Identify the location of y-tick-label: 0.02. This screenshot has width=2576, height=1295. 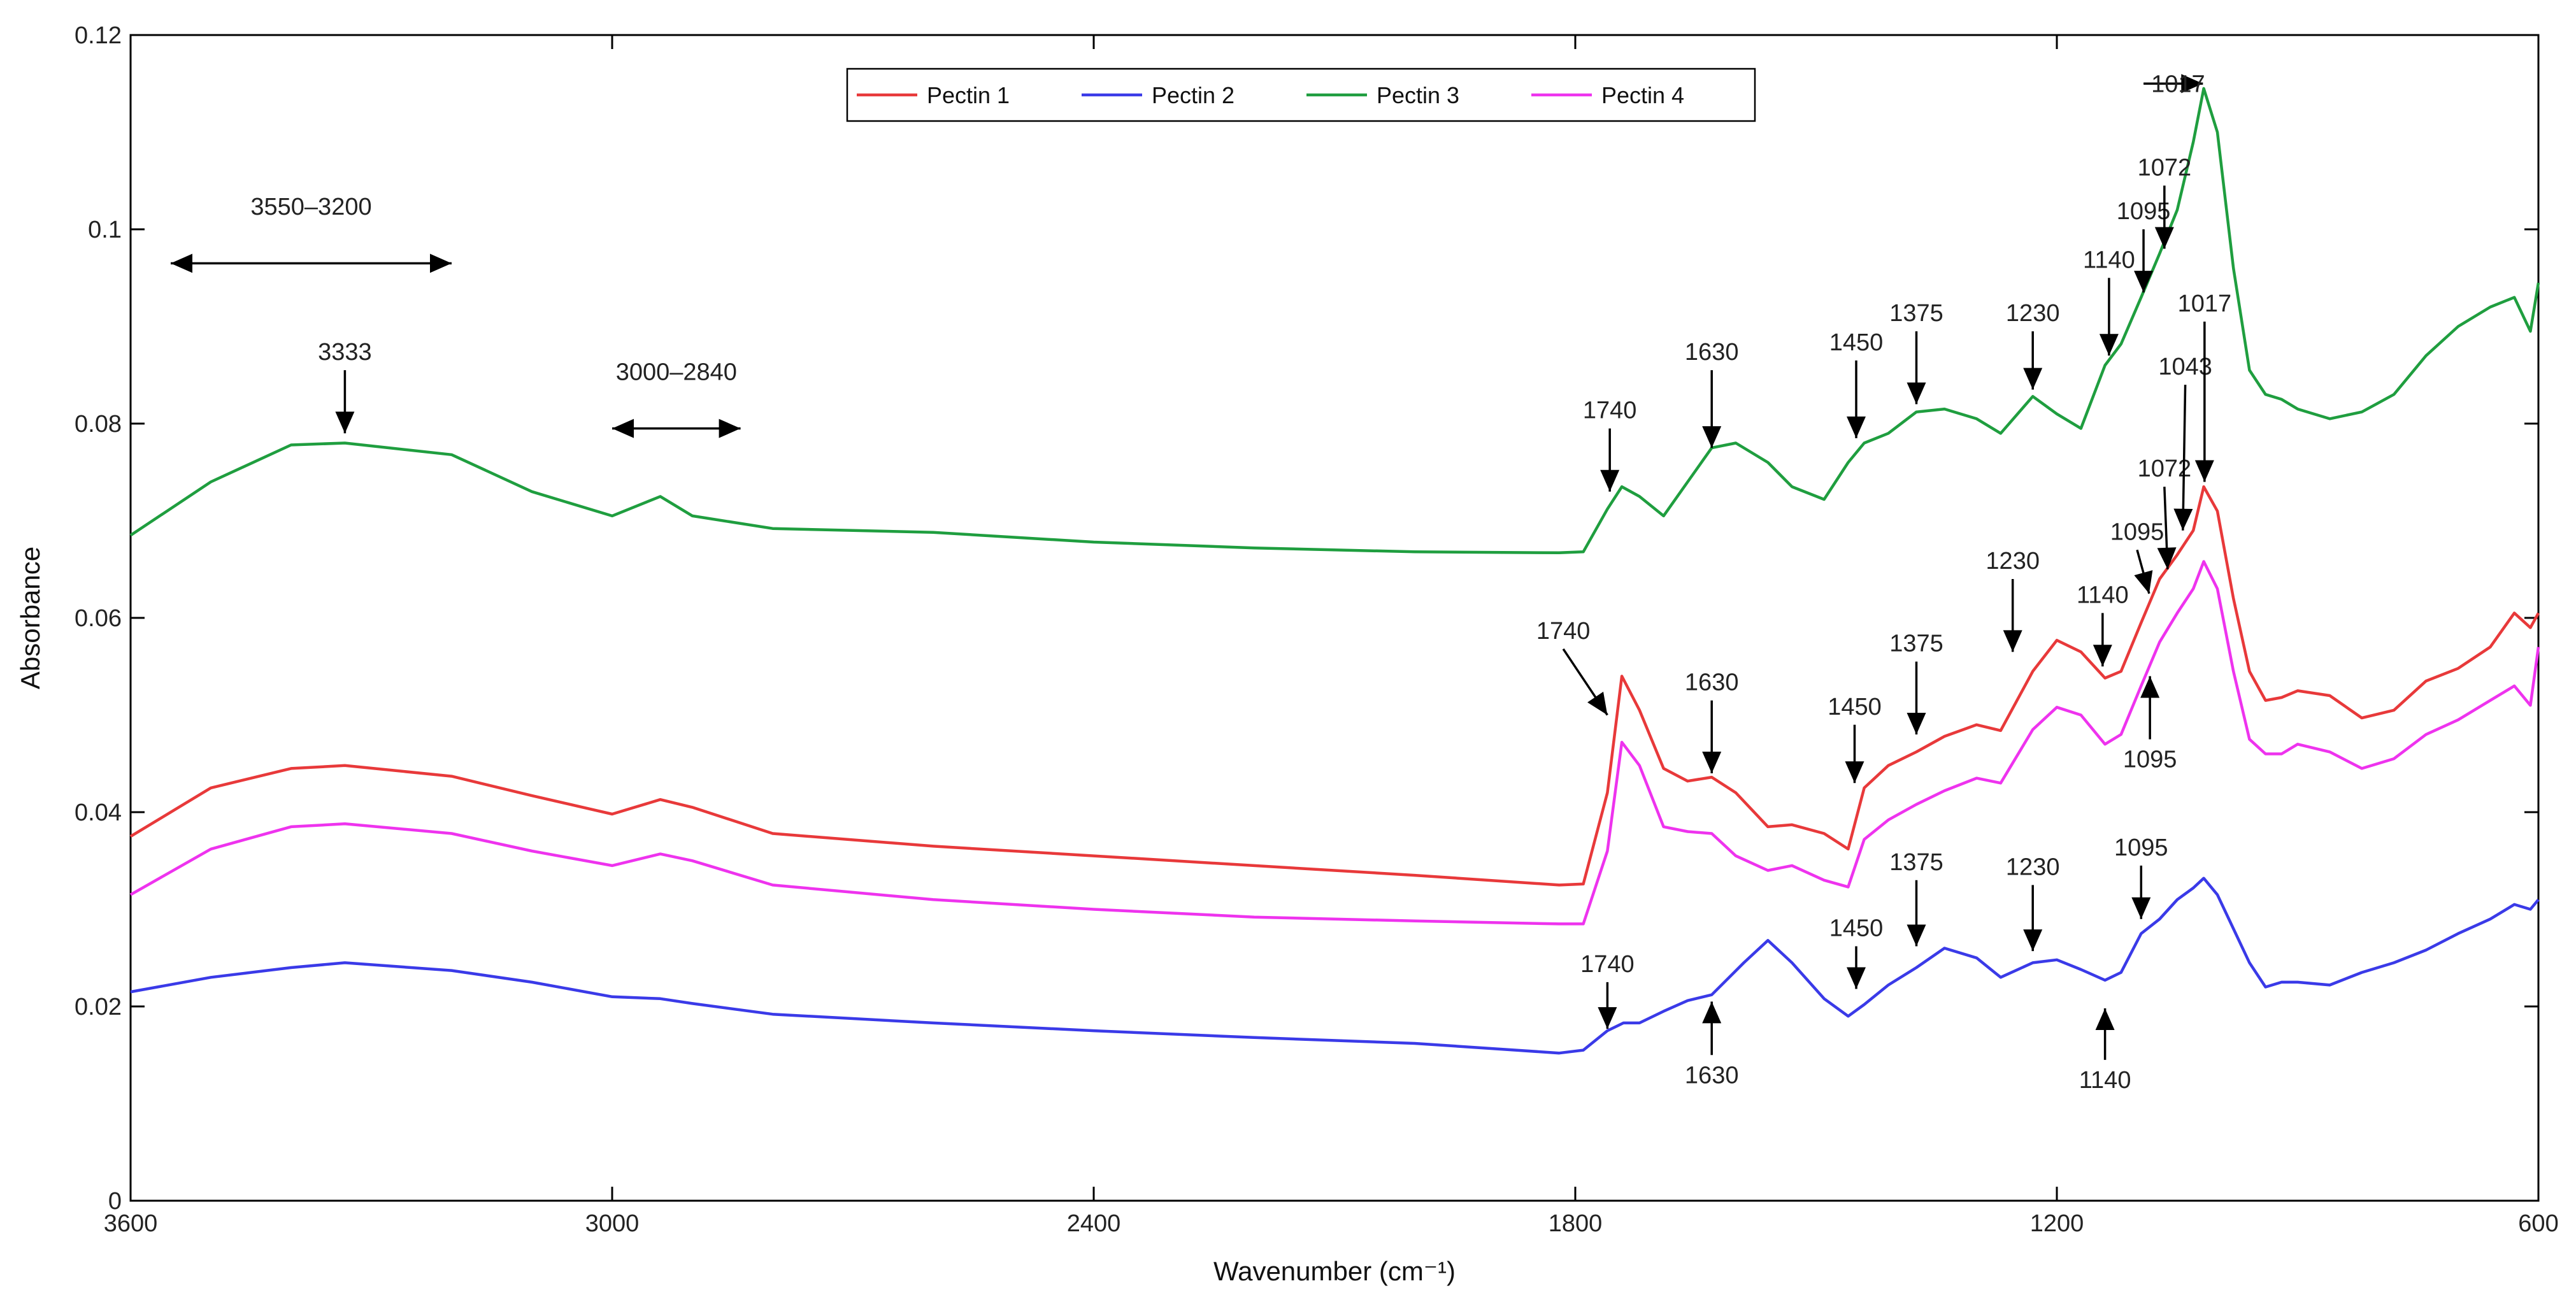
(99, 1007).